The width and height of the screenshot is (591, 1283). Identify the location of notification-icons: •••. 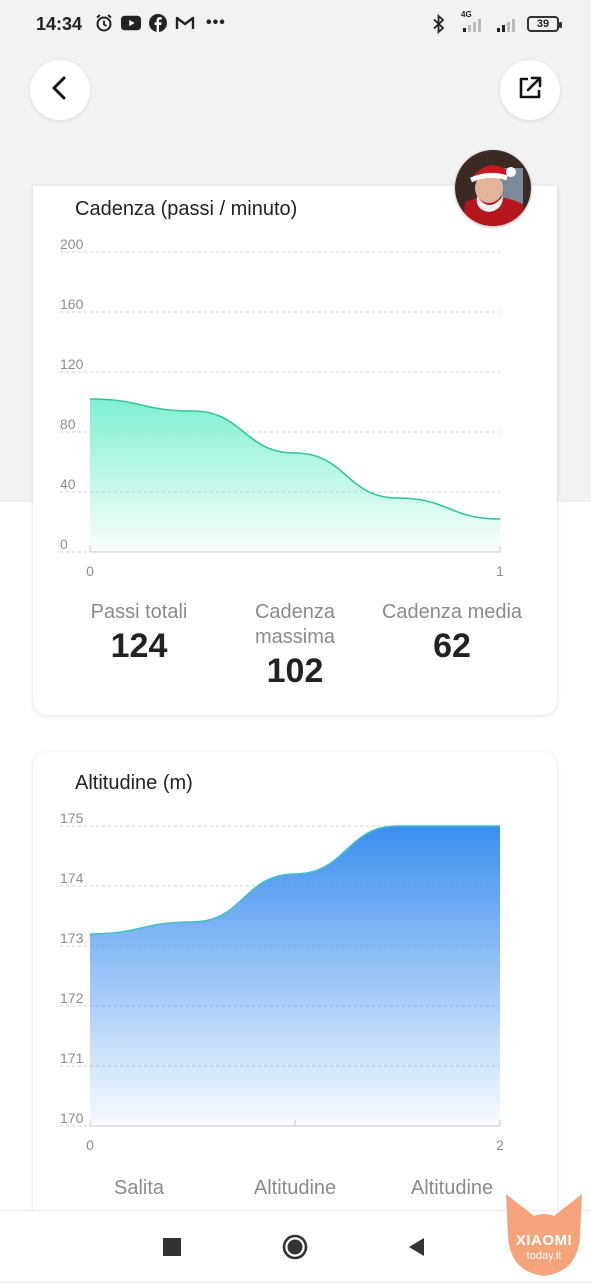
(160, 23).